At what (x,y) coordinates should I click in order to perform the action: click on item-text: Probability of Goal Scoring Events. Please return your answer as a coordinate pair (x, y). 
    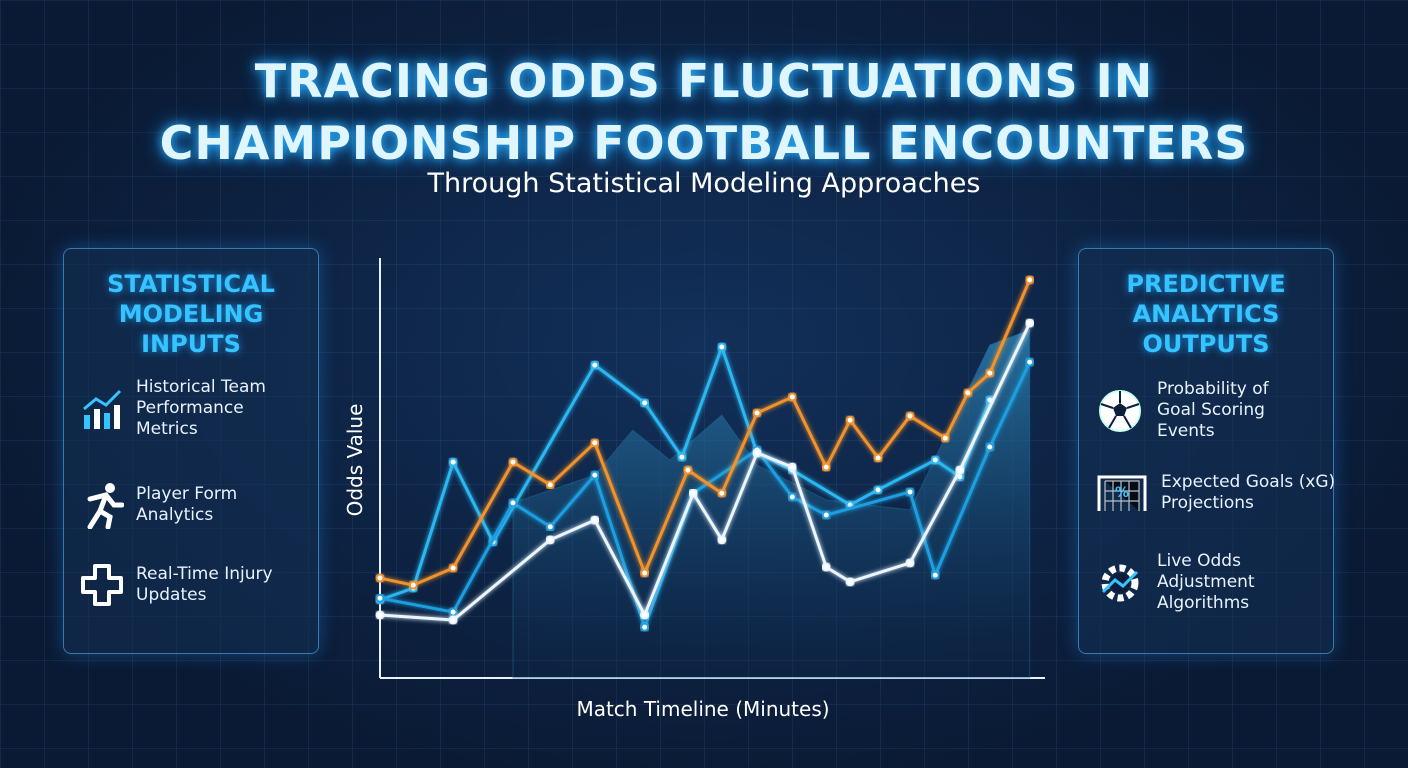
    Looking at the image, I should click on (1213, 410).